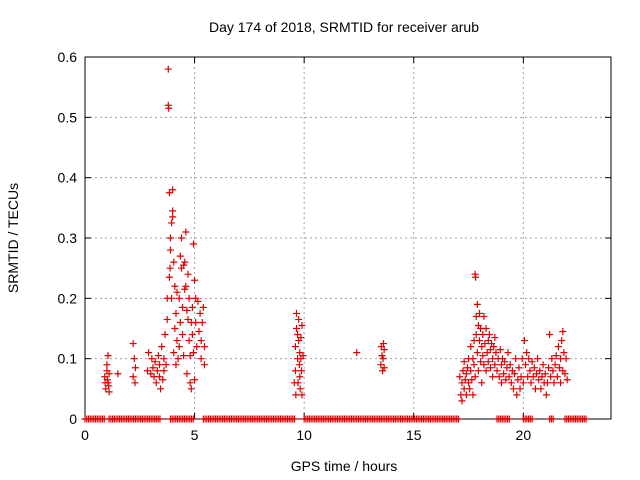  What do you see at coordinates (73, 419) in the screenshot?
I see `y-tick-label: 0` at bounding box center [73, 419].